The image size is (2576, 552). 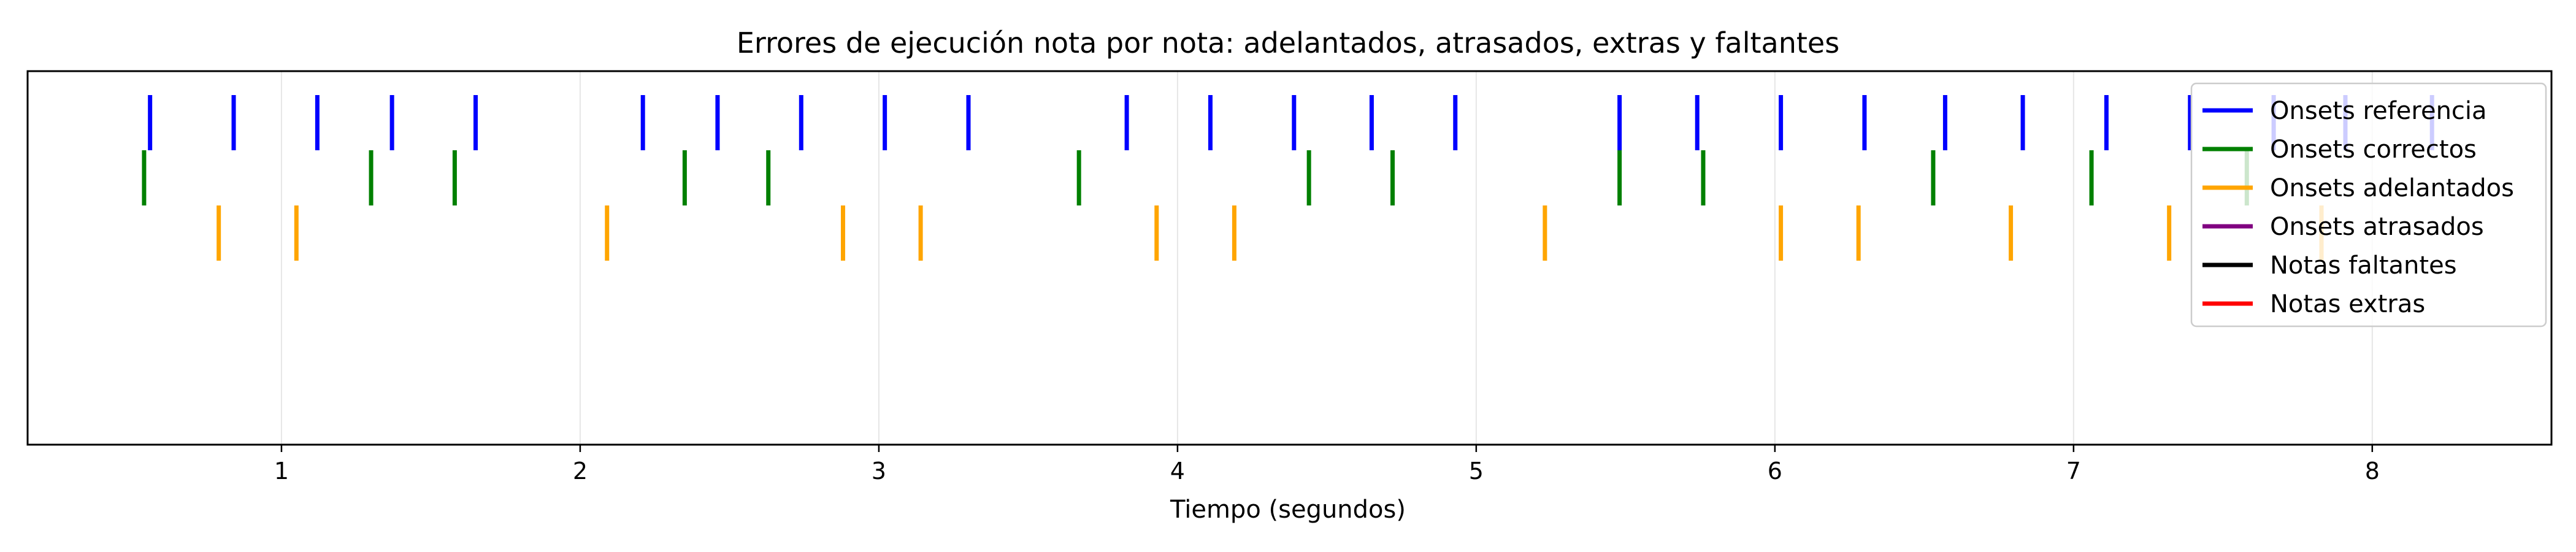 I want to click on x-tick-label-6: 6, so click(x=1775, y=471).